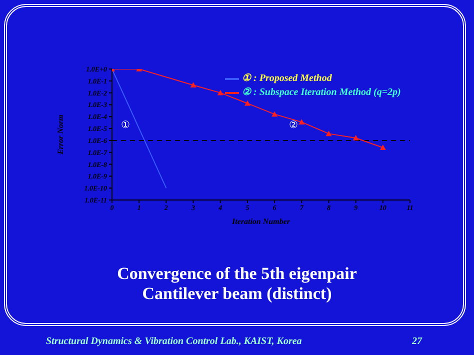 The width and height of the screenshot is (474, 355). What do you see at coordinates (417, 341) in the screenshot?
I see `text: 27` at bounding box center [417, 341].